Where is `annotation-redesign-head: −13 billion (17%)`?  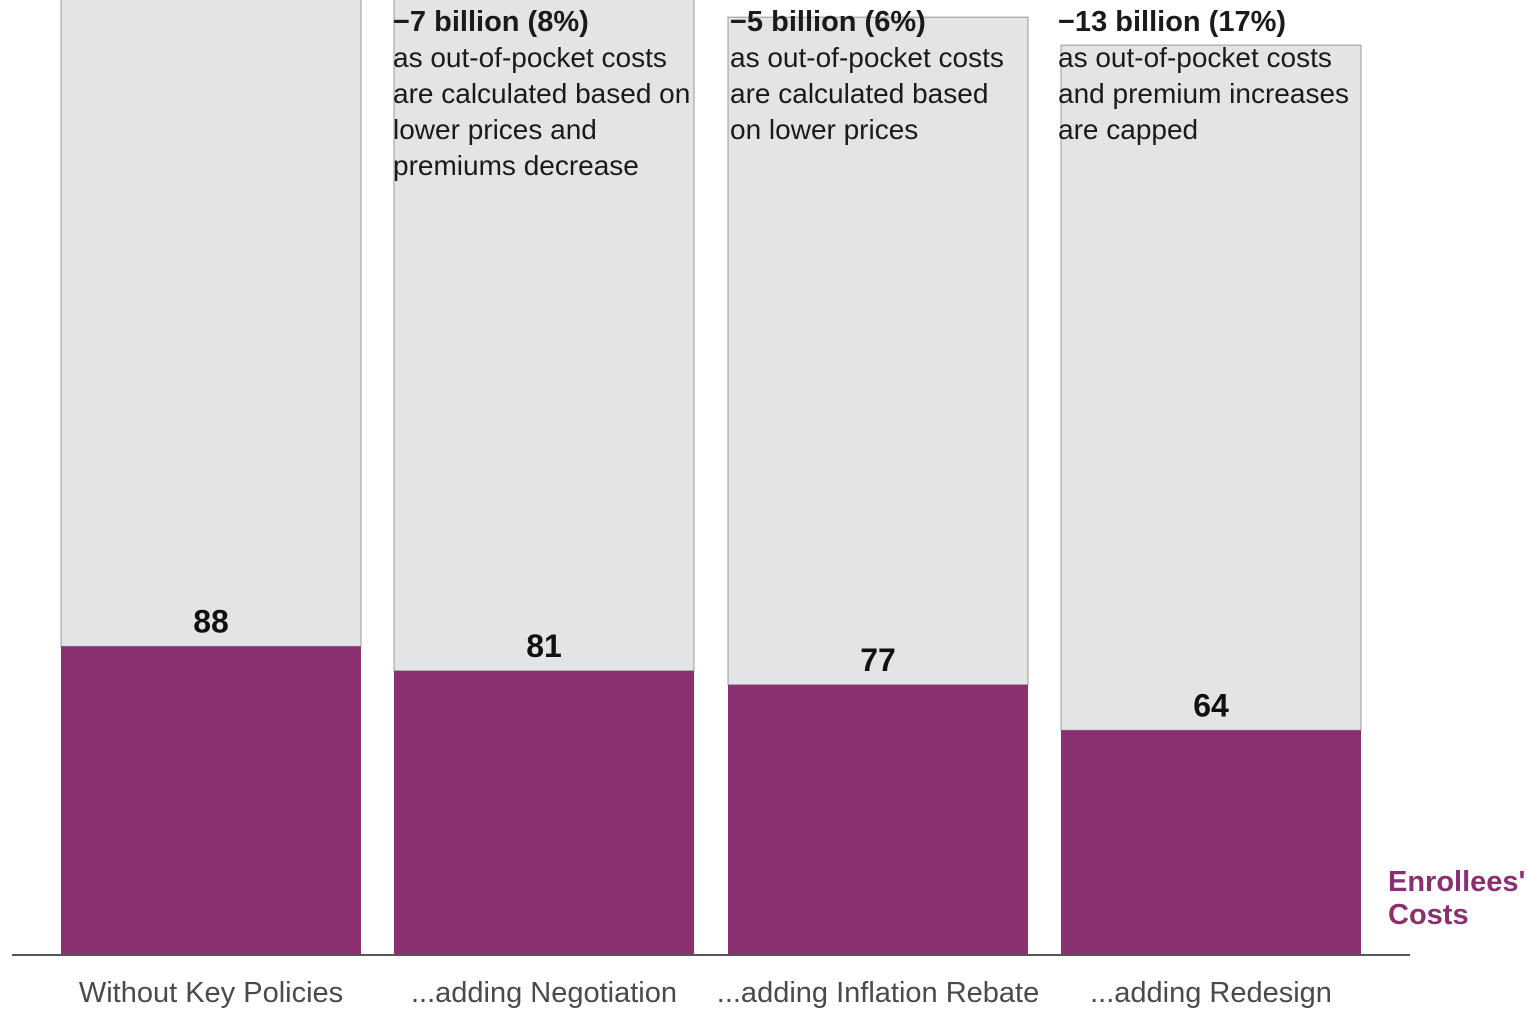
annotation-redesign-head: −13 billion (17%) is located at coordinates (1172, 22).